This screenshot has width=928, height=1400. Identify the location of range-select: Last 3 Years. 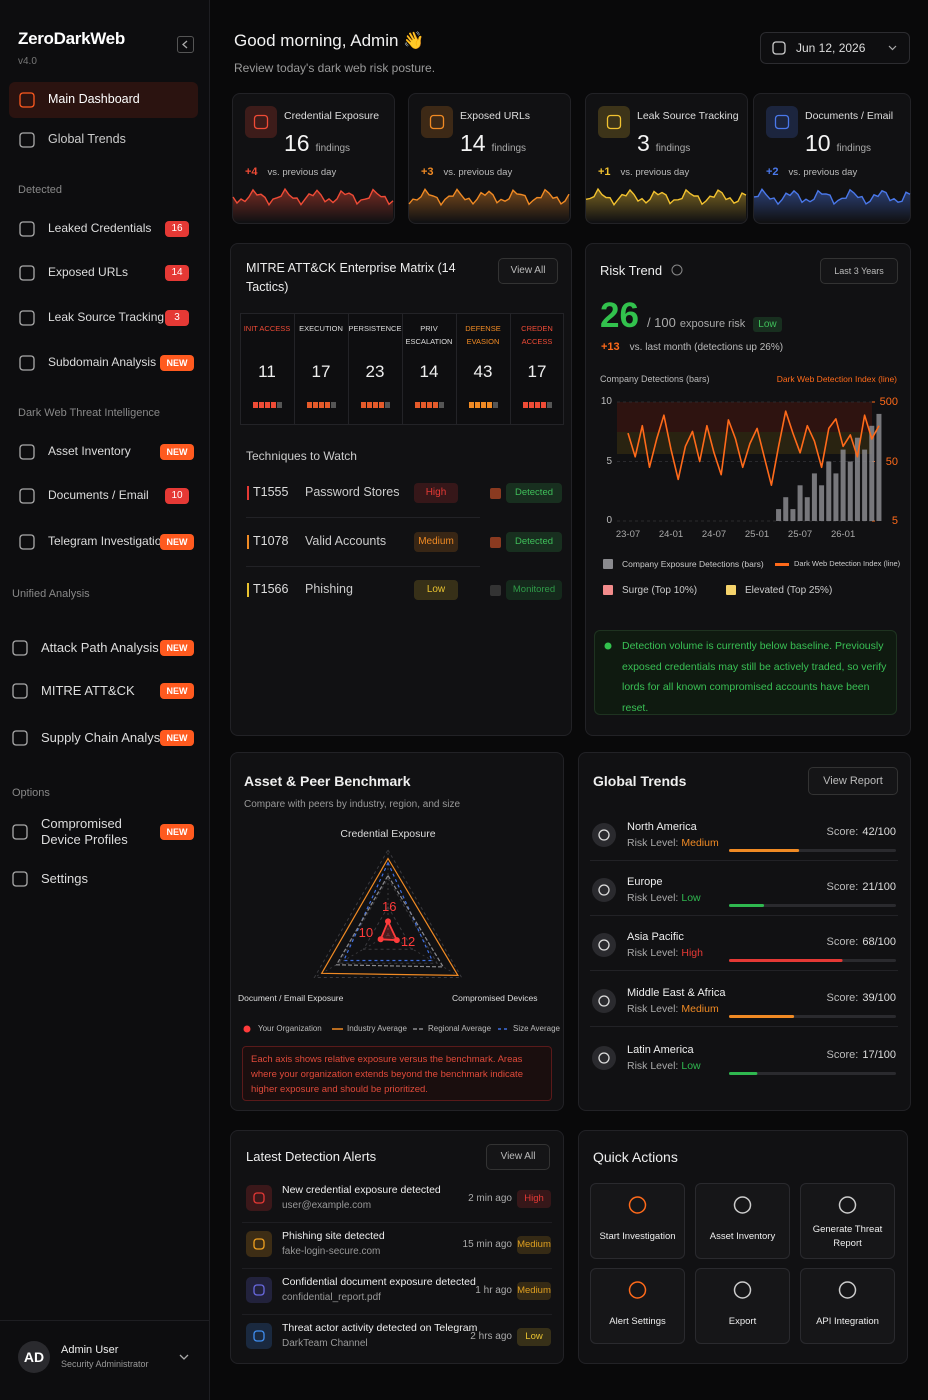
(859, 271).